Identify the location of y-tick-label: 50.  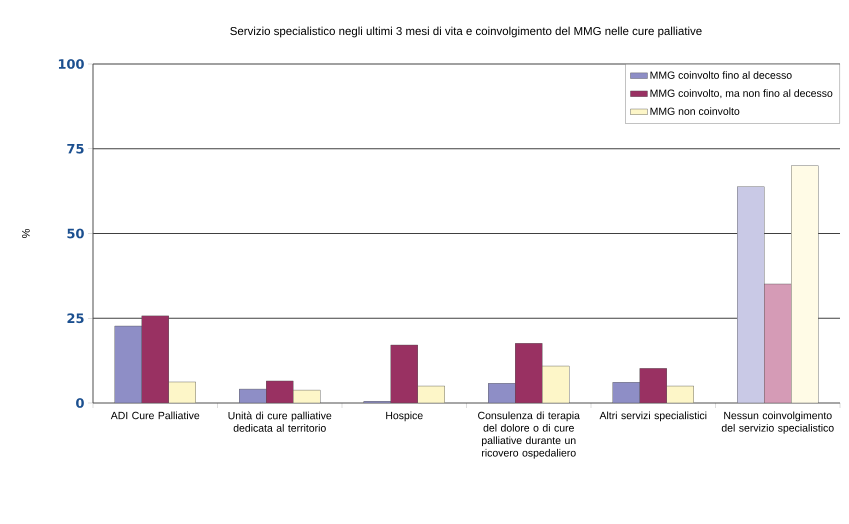
(75, 233).